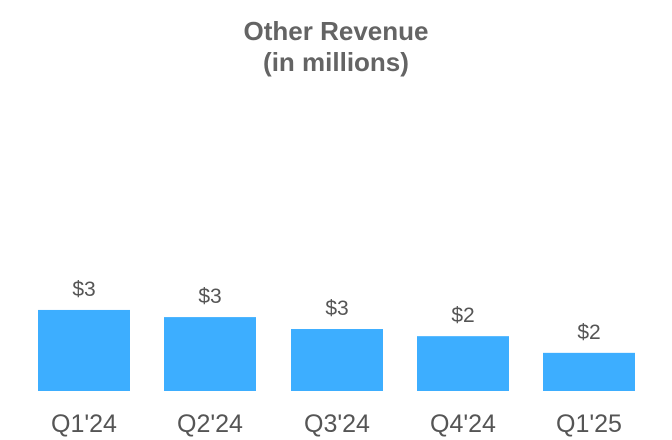 This screenshot has width=672, height=440. What do you see at coordinates (83, 289) in the screenshot?
I see `data-label-0: $3` at bounding box center [83, 289].